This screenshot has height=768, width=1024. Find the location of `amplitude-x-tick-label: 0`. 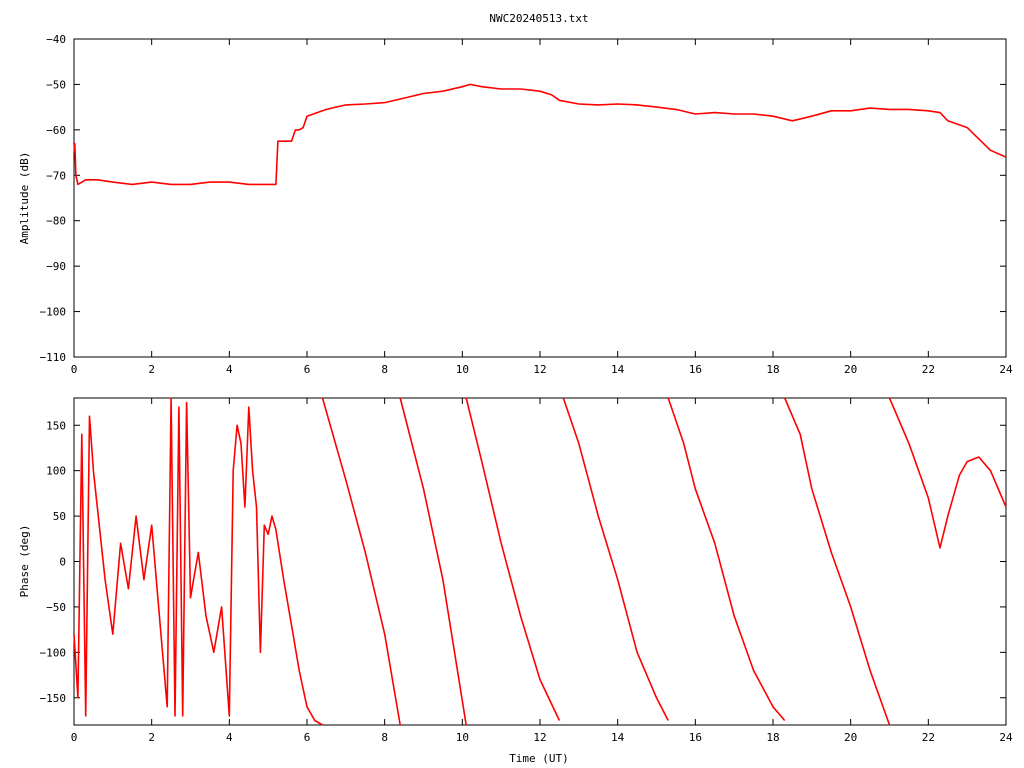

amplitude-x-tick-label: 0 is located at coordinates (74, 369).